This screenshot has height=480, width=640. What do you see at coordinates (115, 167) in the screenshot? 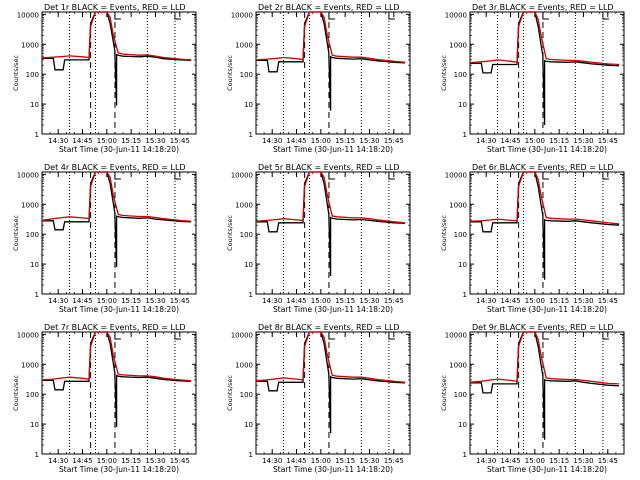
I see `chart-title: Det 4r BLACK = Events, RED = LLD` at bounding box center [115, 167].